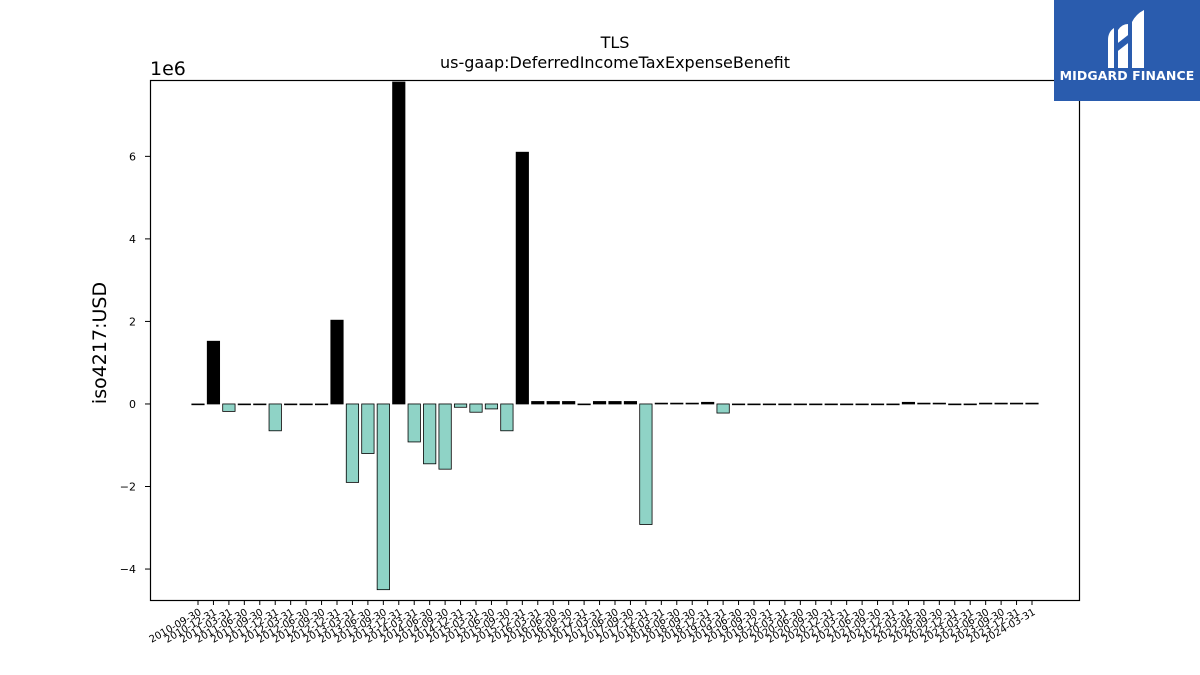  I want to click on y-tick-label-0: −4, so click(128, 569).